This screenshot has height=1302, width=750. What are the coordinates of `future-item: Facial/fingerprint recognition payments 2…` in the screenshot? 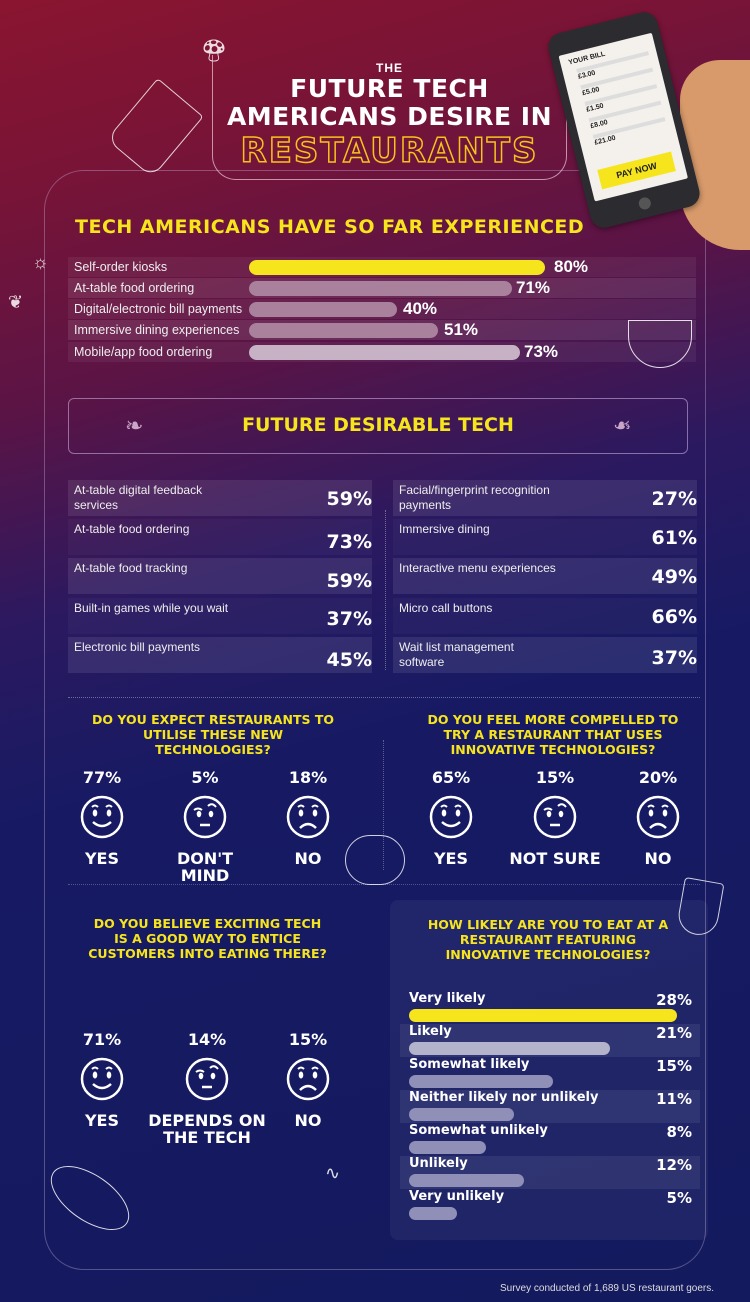 It's located at (545, 498).